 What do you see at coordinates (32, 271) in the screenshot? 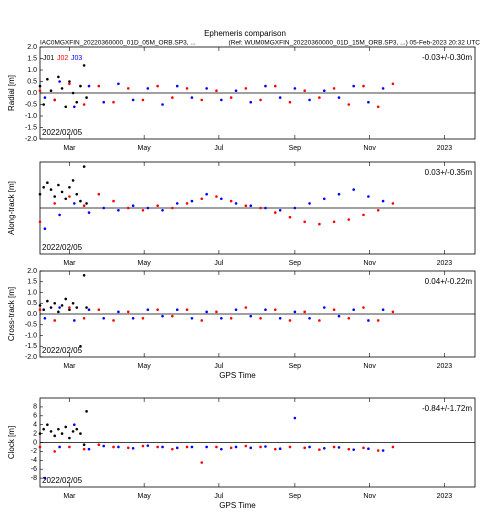
I see `y-tick-label: 2.0` at bounding box center [32, 271].